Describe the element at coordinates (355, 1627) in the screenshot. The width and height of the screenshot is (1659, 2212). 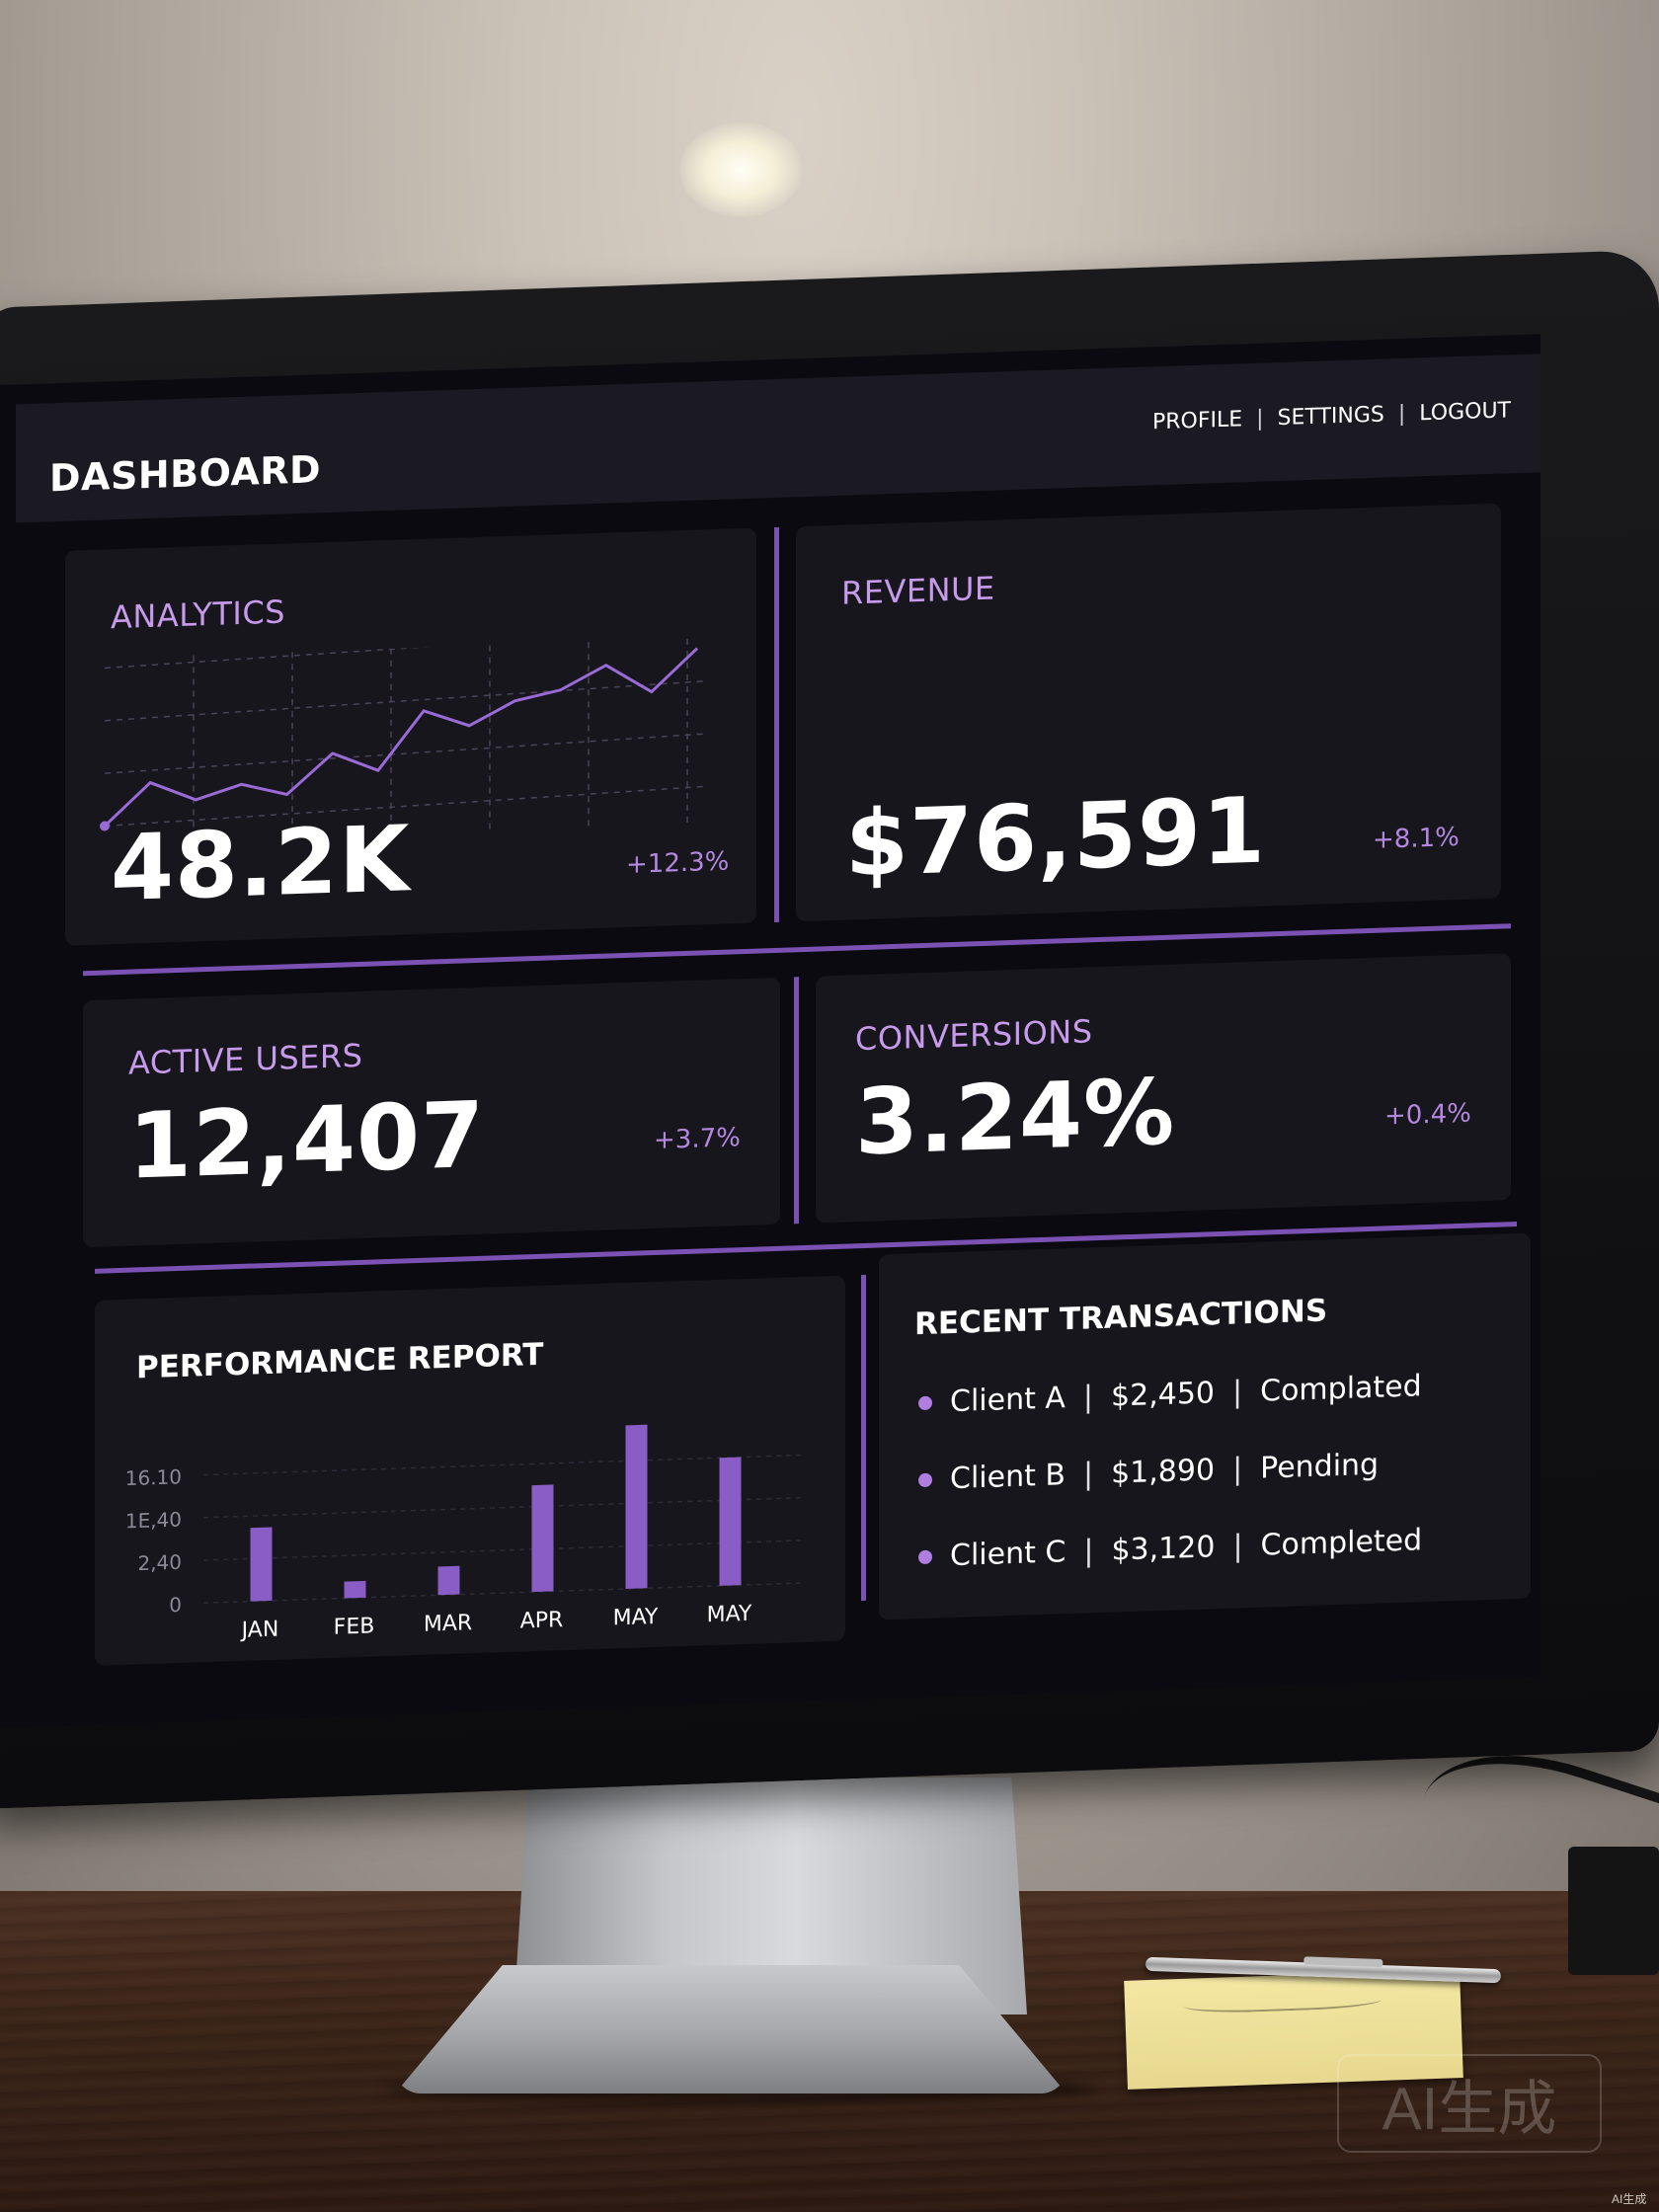
I see `x-tick-label: FEB` at that location.